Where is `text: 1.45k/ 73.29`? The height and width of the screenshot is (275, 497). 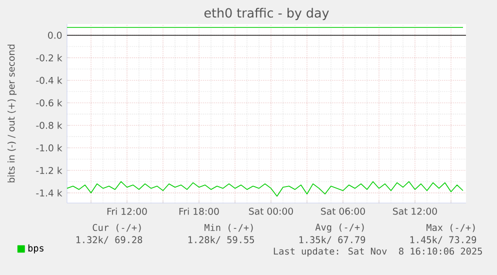 text: 1.45k/ 73.29 is located at coordinates (443, 240).